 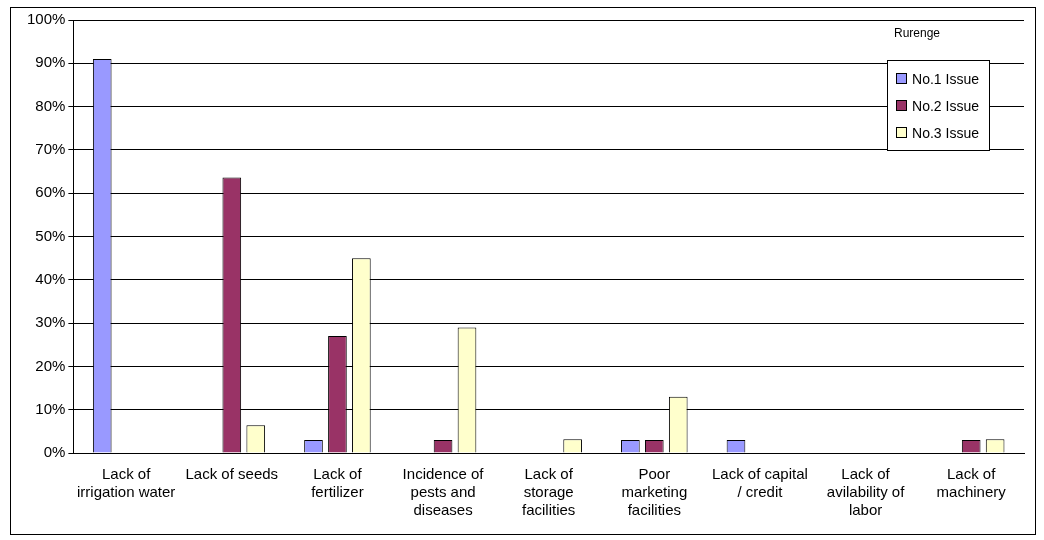 I want to click on x-tick-label: Lack of seeds, so click(x=232, y=474).